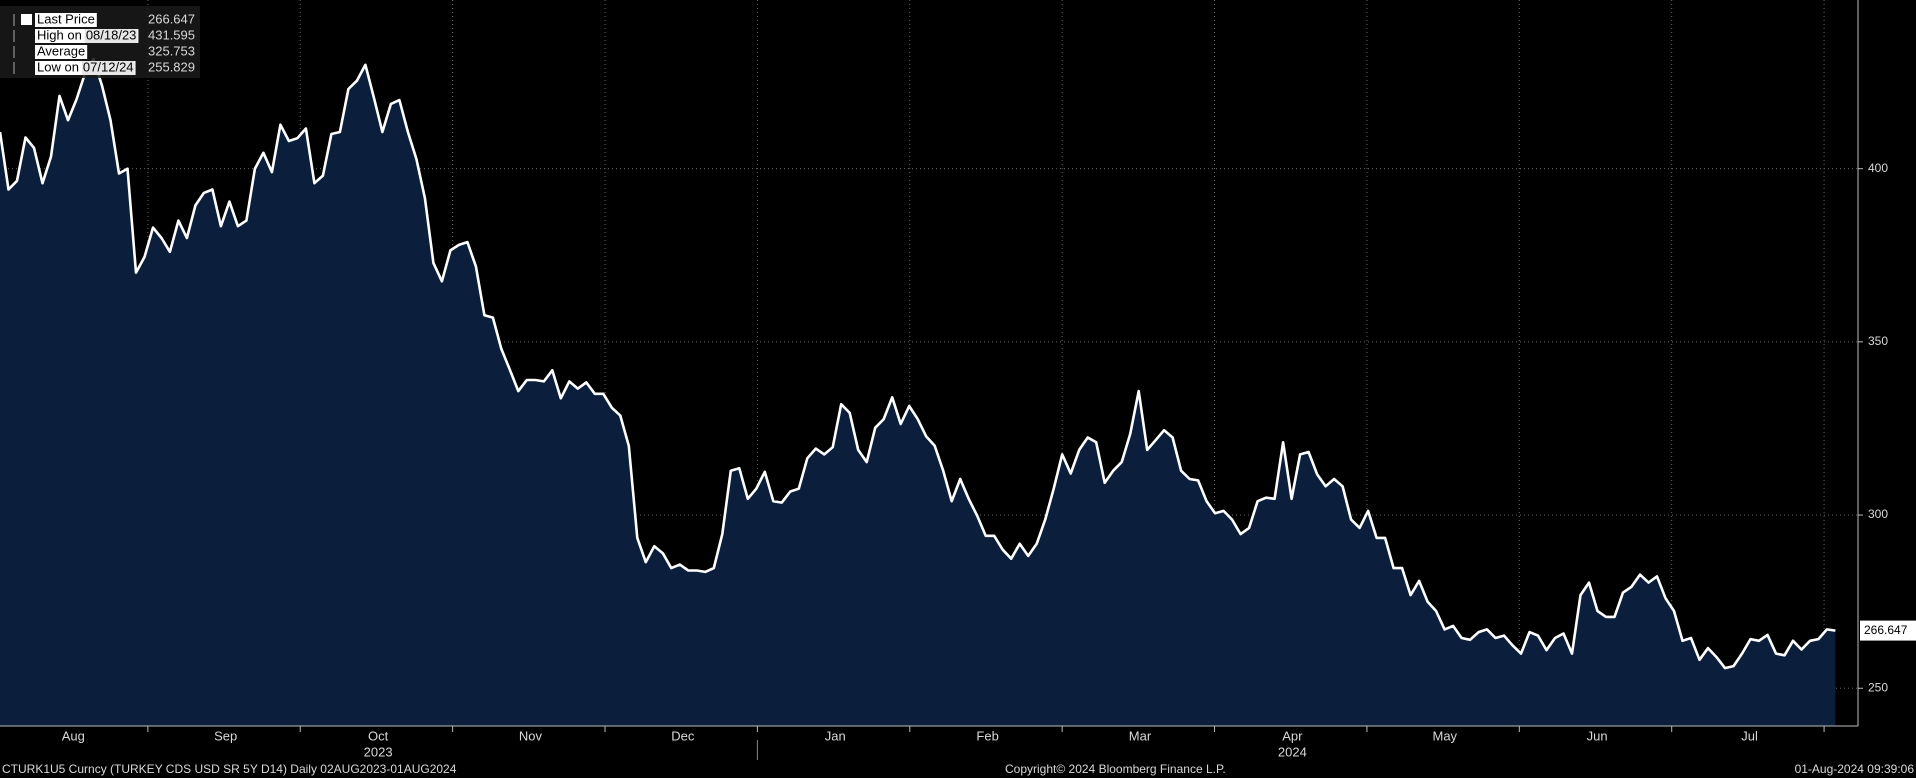 The height and width of the screenshot is (778, 1916). I want to click on legend-label: Last Price, so click(66, 18).